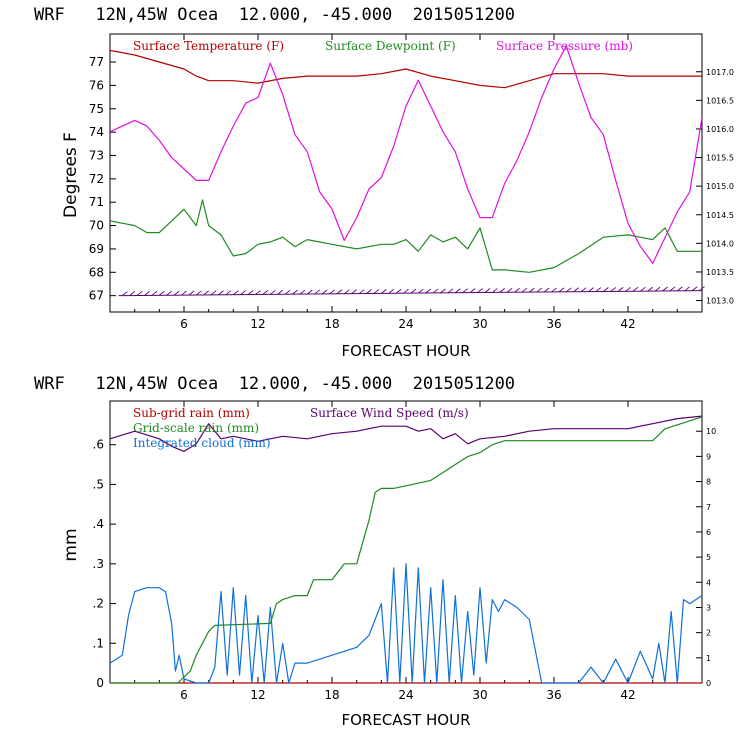 The height and width of the screenshot is (740, 740). Describe the element at coordinates (405, 351) in the screenshot. I see `temperature-x-axis-label: FORECAST HOUR` at that location.